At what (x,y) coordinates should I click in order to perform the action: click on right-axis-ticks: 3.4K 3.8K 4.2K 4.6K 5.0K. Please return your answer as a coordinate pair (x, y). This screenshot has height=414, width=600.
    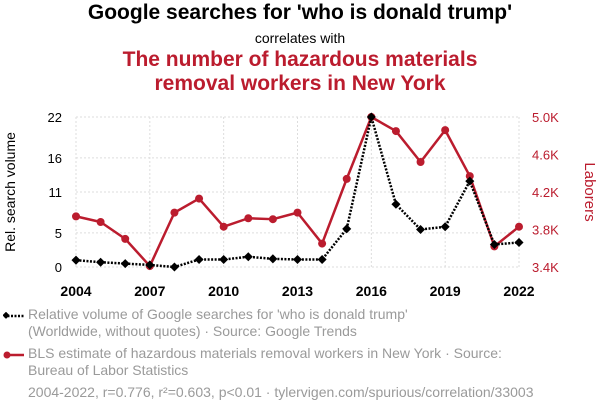
    Looking at the image, I should click on (545, 192).